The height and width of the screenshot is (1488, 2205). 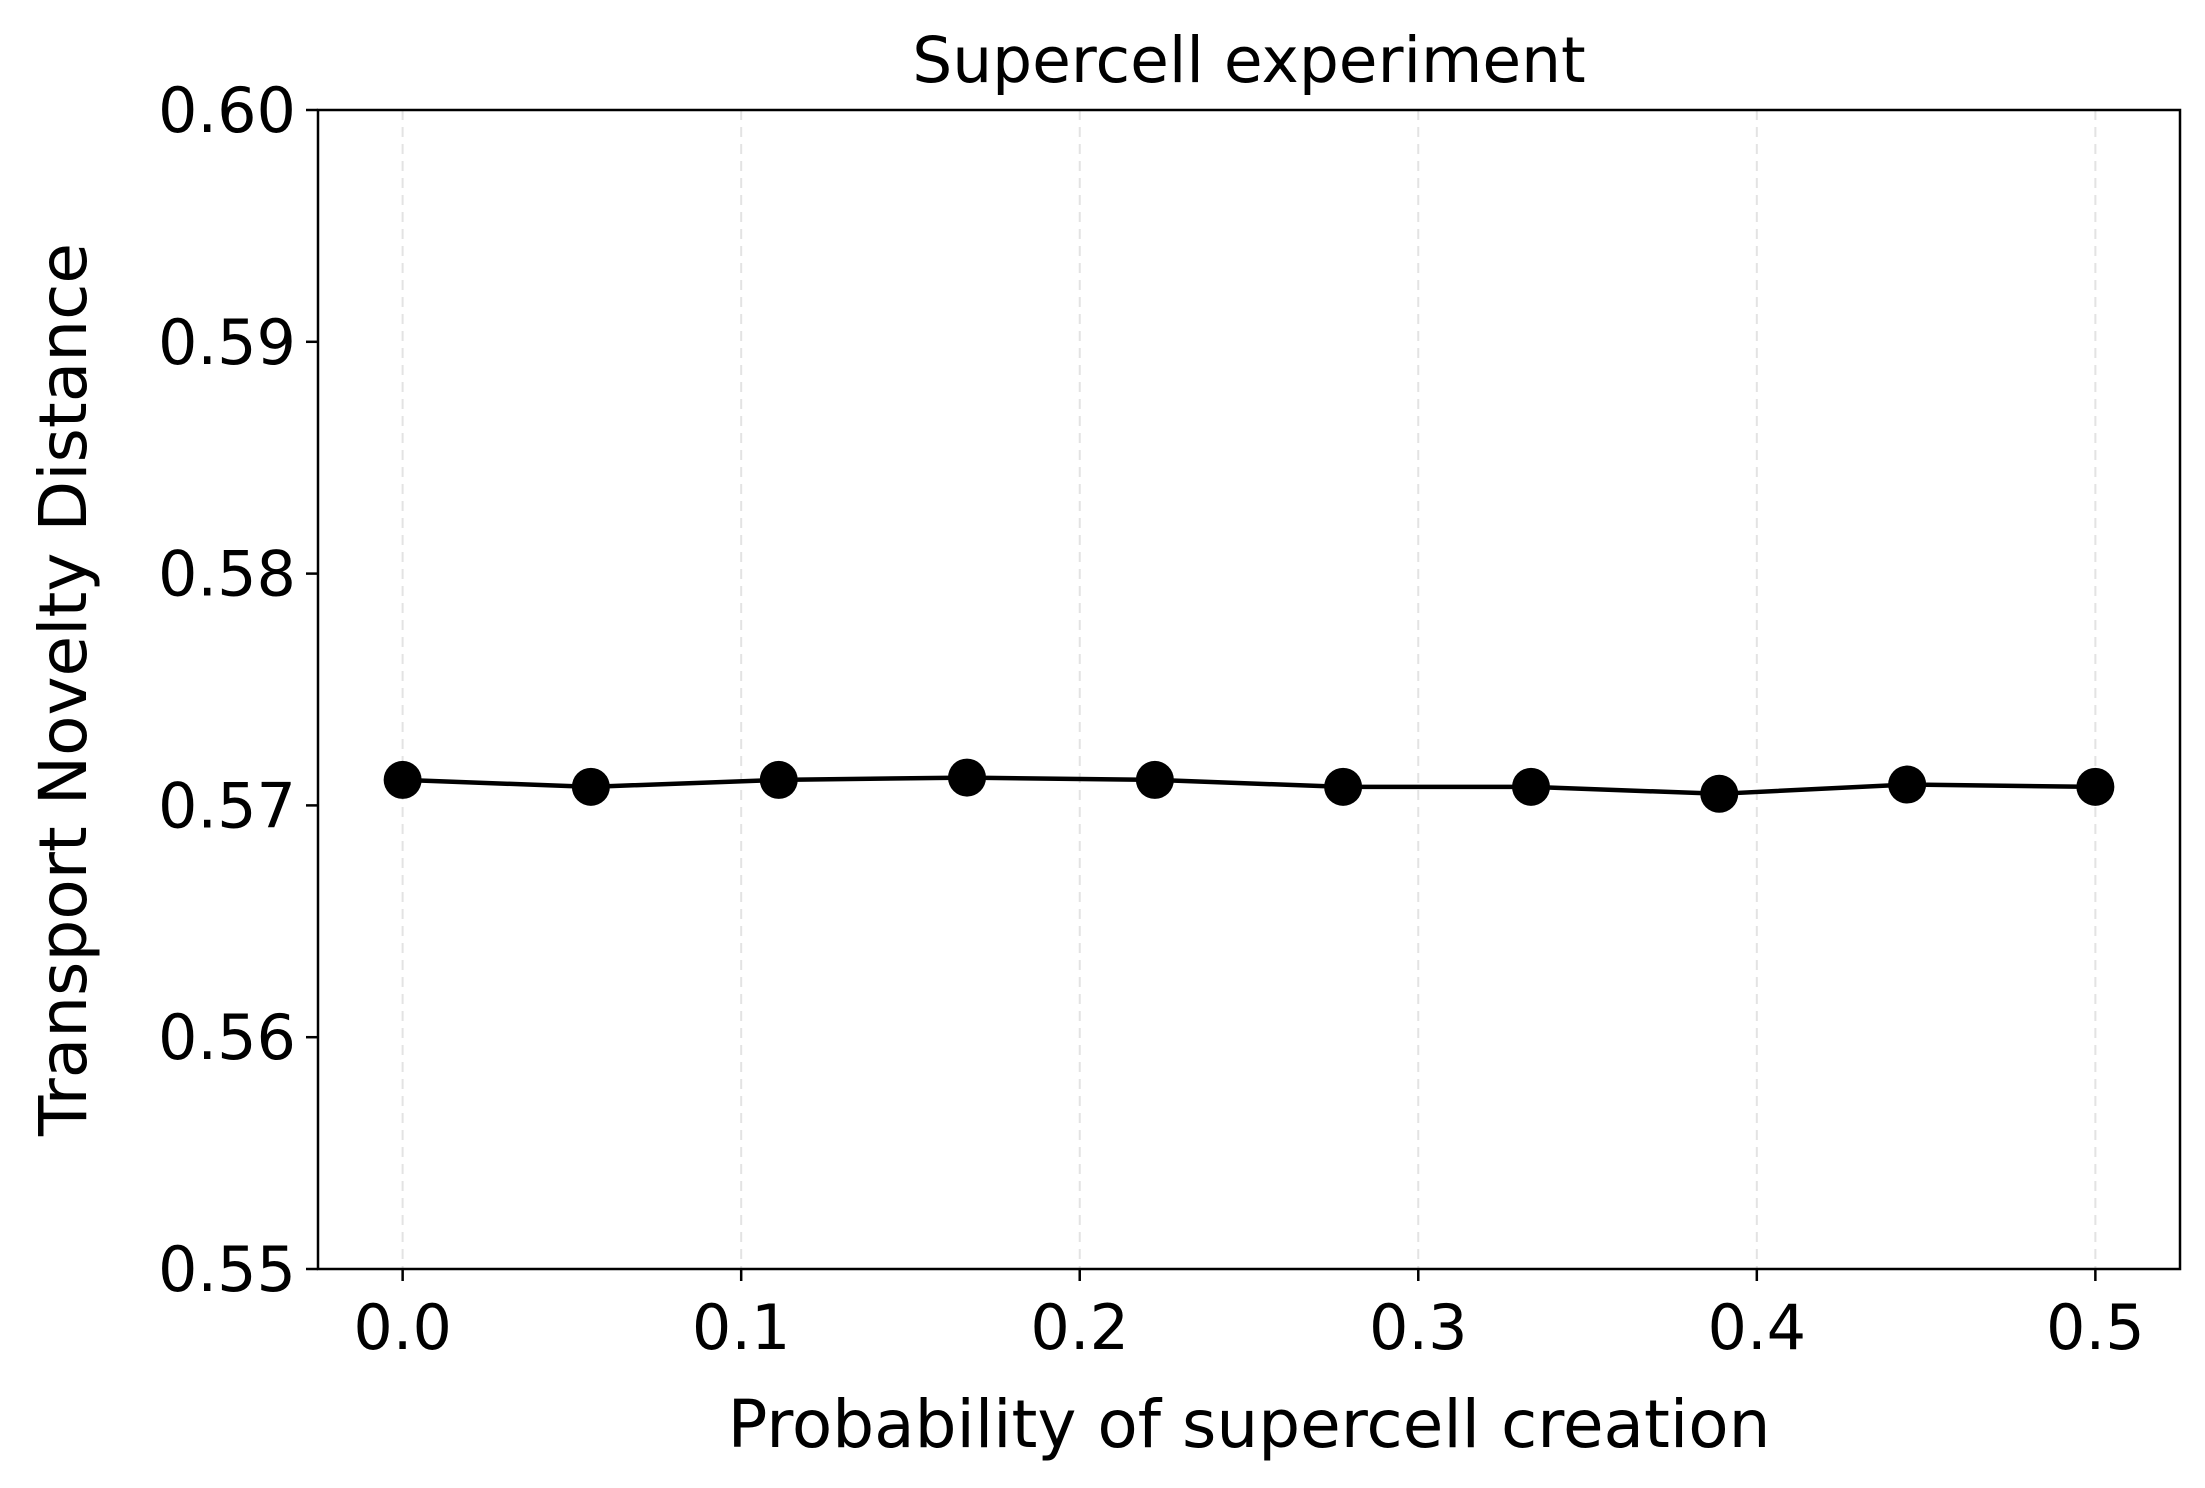 I want to click on series-line, so click(x=1249, y=786).